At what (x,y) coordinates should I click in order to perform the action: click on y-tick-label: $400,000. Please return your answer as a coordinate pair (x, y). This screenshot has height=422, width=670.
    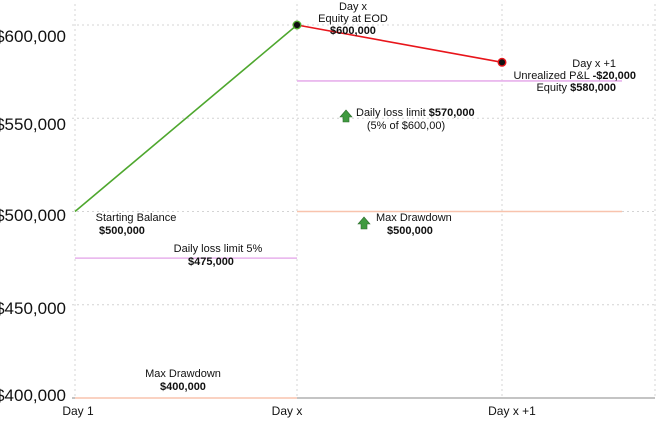
    Looking at the image, I should click on (33, 395).